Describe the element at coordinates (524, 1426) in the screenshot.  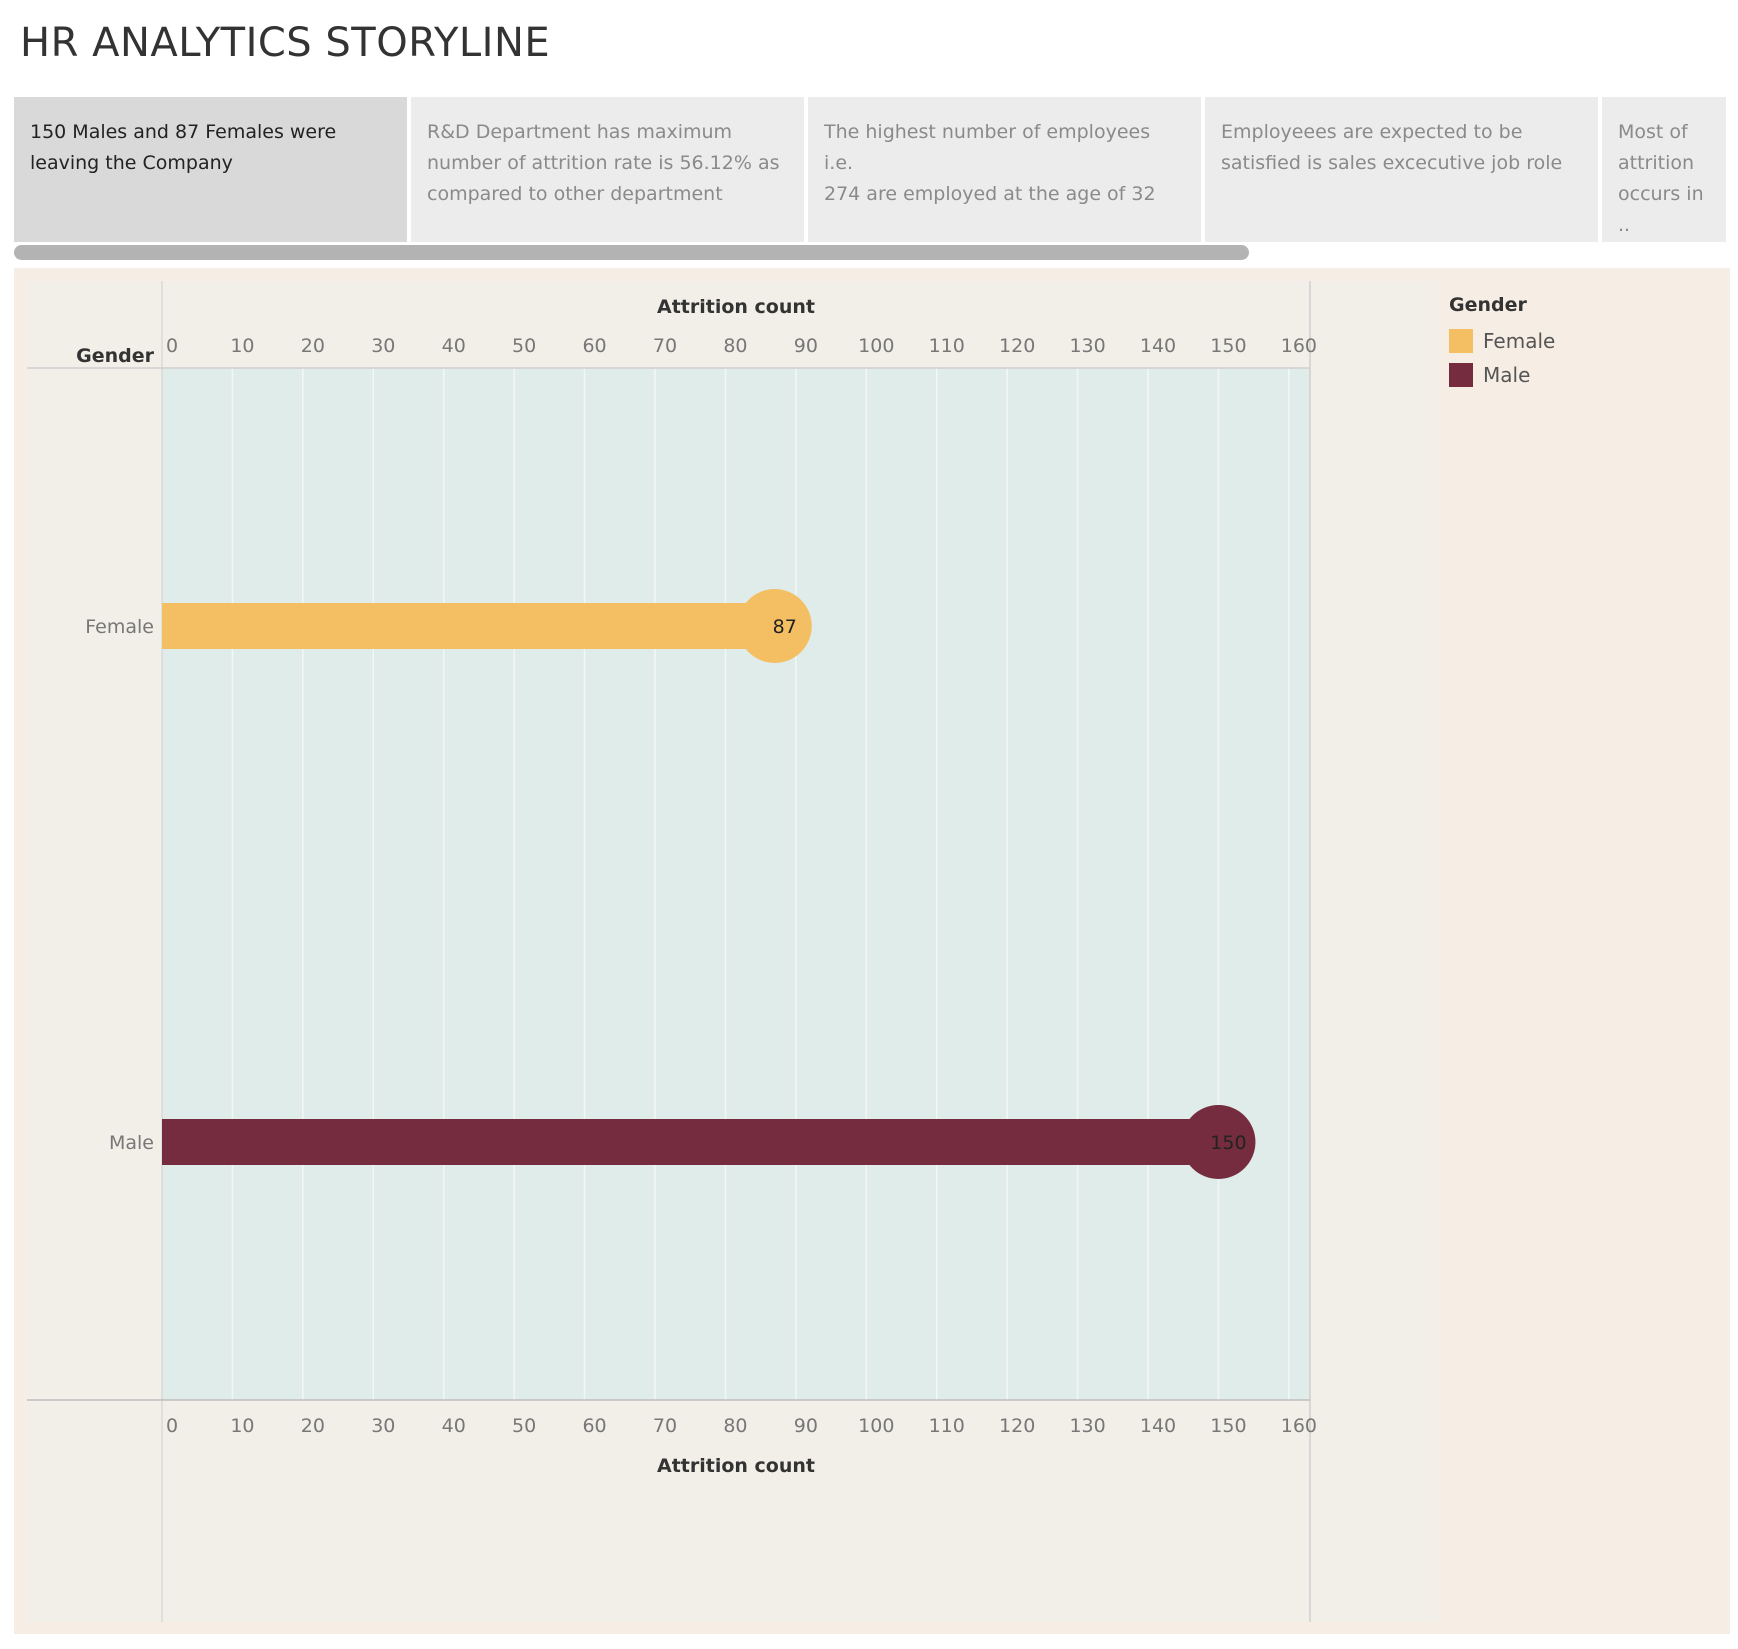
I see `bottom-tick-label: 50` at that location.